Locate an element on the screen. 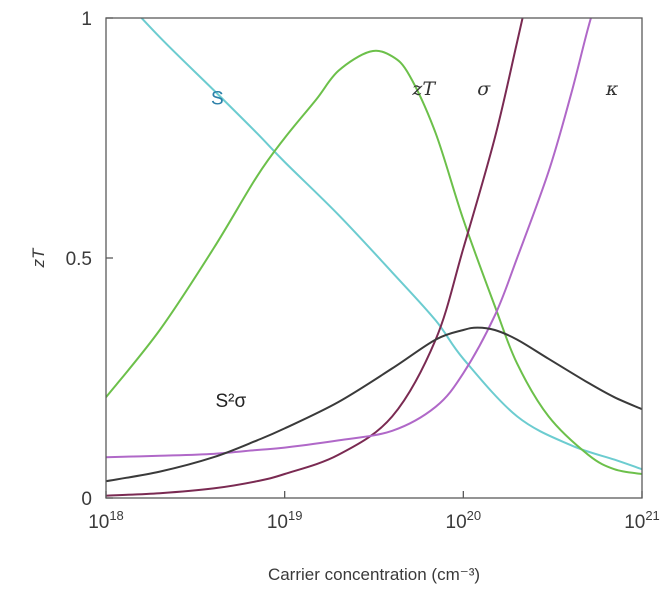 The width and height of the screenshot is (670, 594). series-label-0: S is located at coordinates (217, 98).